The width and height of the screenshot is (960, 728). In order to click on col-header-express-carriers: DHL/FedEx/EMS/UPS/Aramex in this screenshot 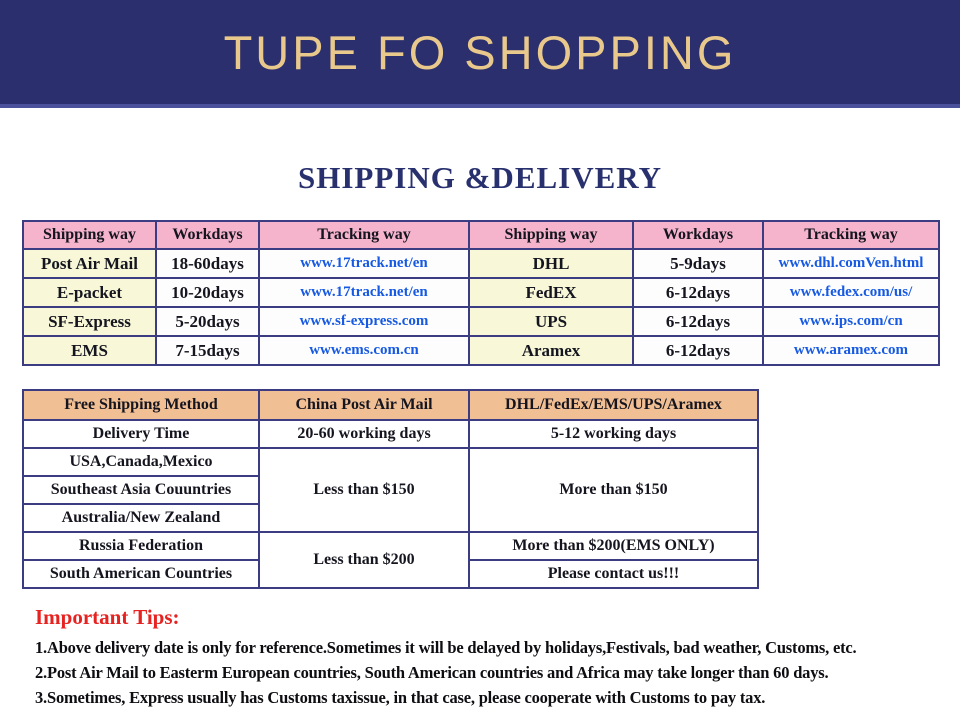, I will do `click(613, 405)`.